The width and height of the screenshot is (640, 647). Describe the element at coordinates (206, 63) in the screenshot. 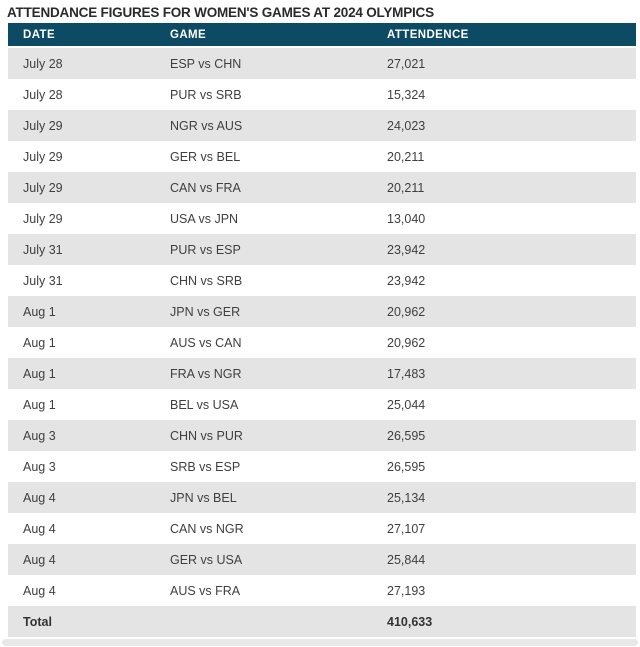

I see `game-cell: ESP vs CHN` at that location.